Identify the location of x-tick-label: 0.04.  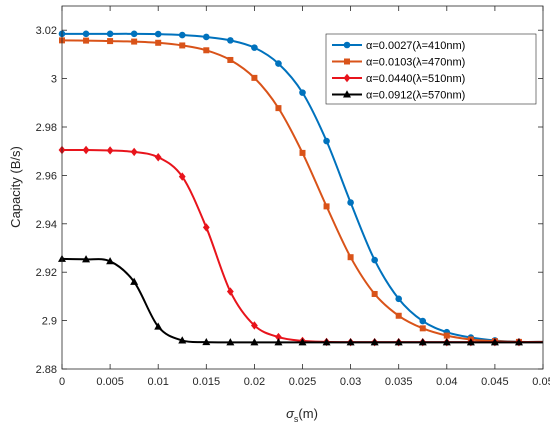
(446, 382).